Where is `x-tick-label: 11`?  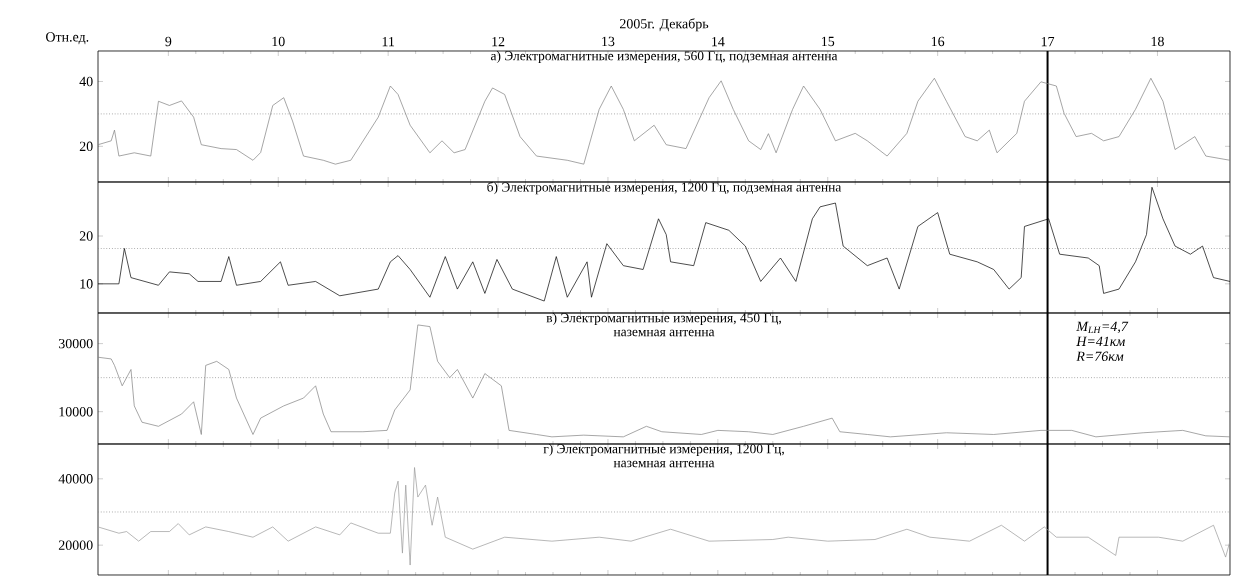 x-tick-label: 11 is located at coordinates (388, 41).